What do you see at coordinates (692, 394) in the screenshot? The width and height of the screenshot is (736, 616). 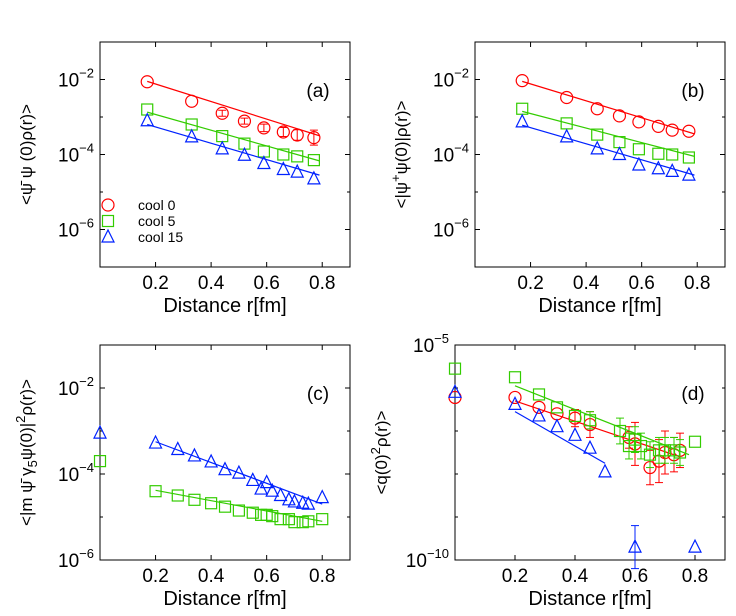 I see `panel-label: (d)` at bounding box center [692, 394].